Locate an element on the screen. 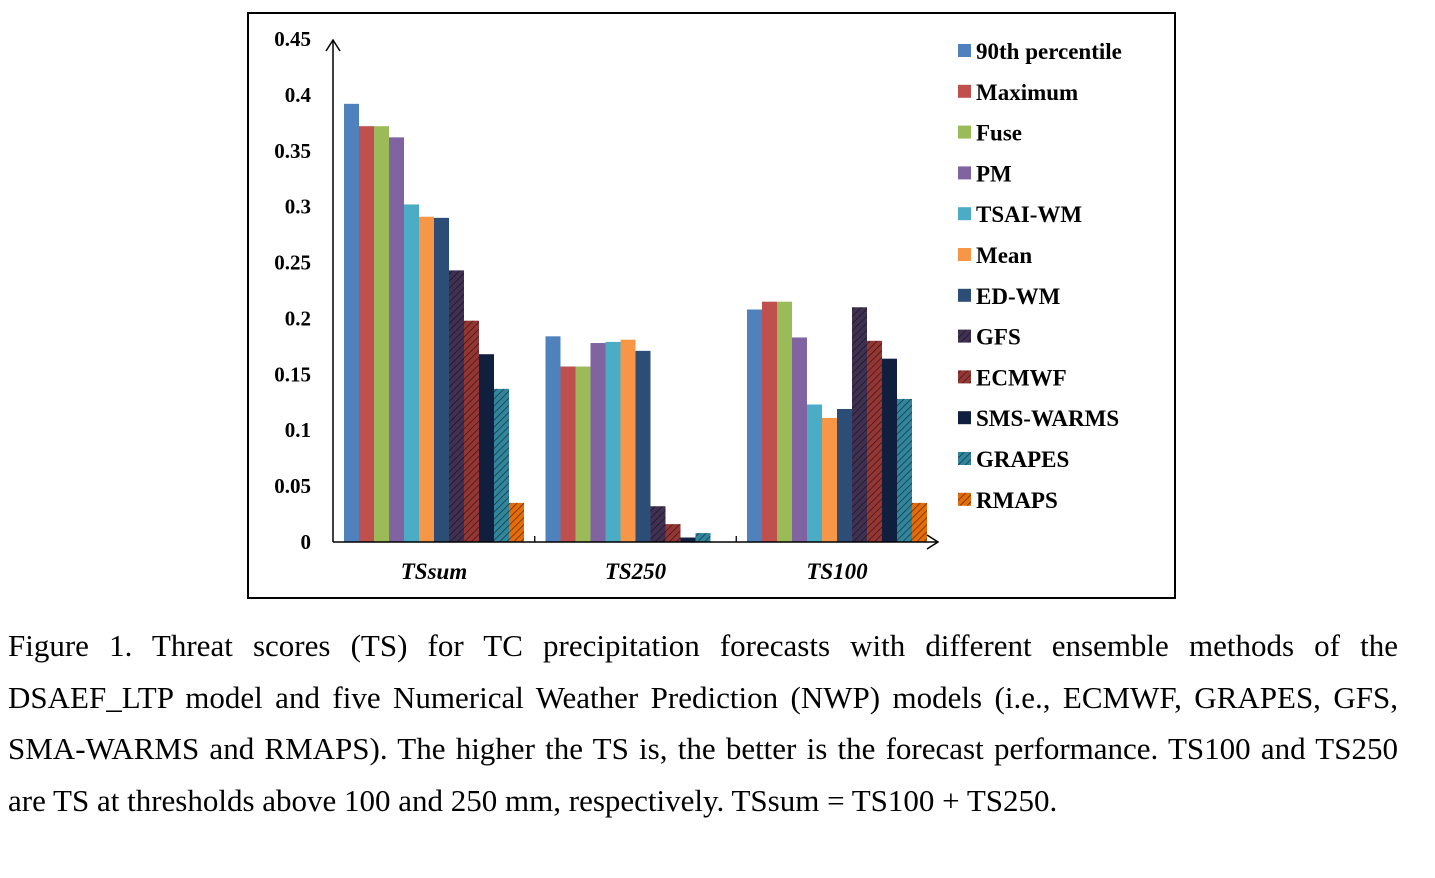 This screenshot has height=878, width=1435. bar-TS100-grapes is located at coordinates (904, 470).